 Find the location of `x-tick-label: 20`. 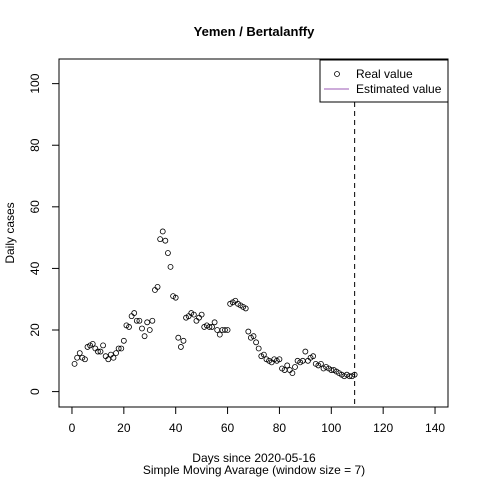

x-tick-label: 20 is located at coordinates (124, 428).